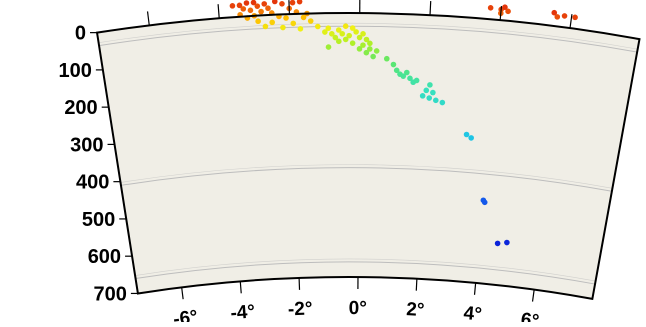 This screenshot has width=646, height=327. What do you see at coordinates (300, 309) in the screenshot?
I see `x-tick-label: -2°` at bounding box center [300, 309].